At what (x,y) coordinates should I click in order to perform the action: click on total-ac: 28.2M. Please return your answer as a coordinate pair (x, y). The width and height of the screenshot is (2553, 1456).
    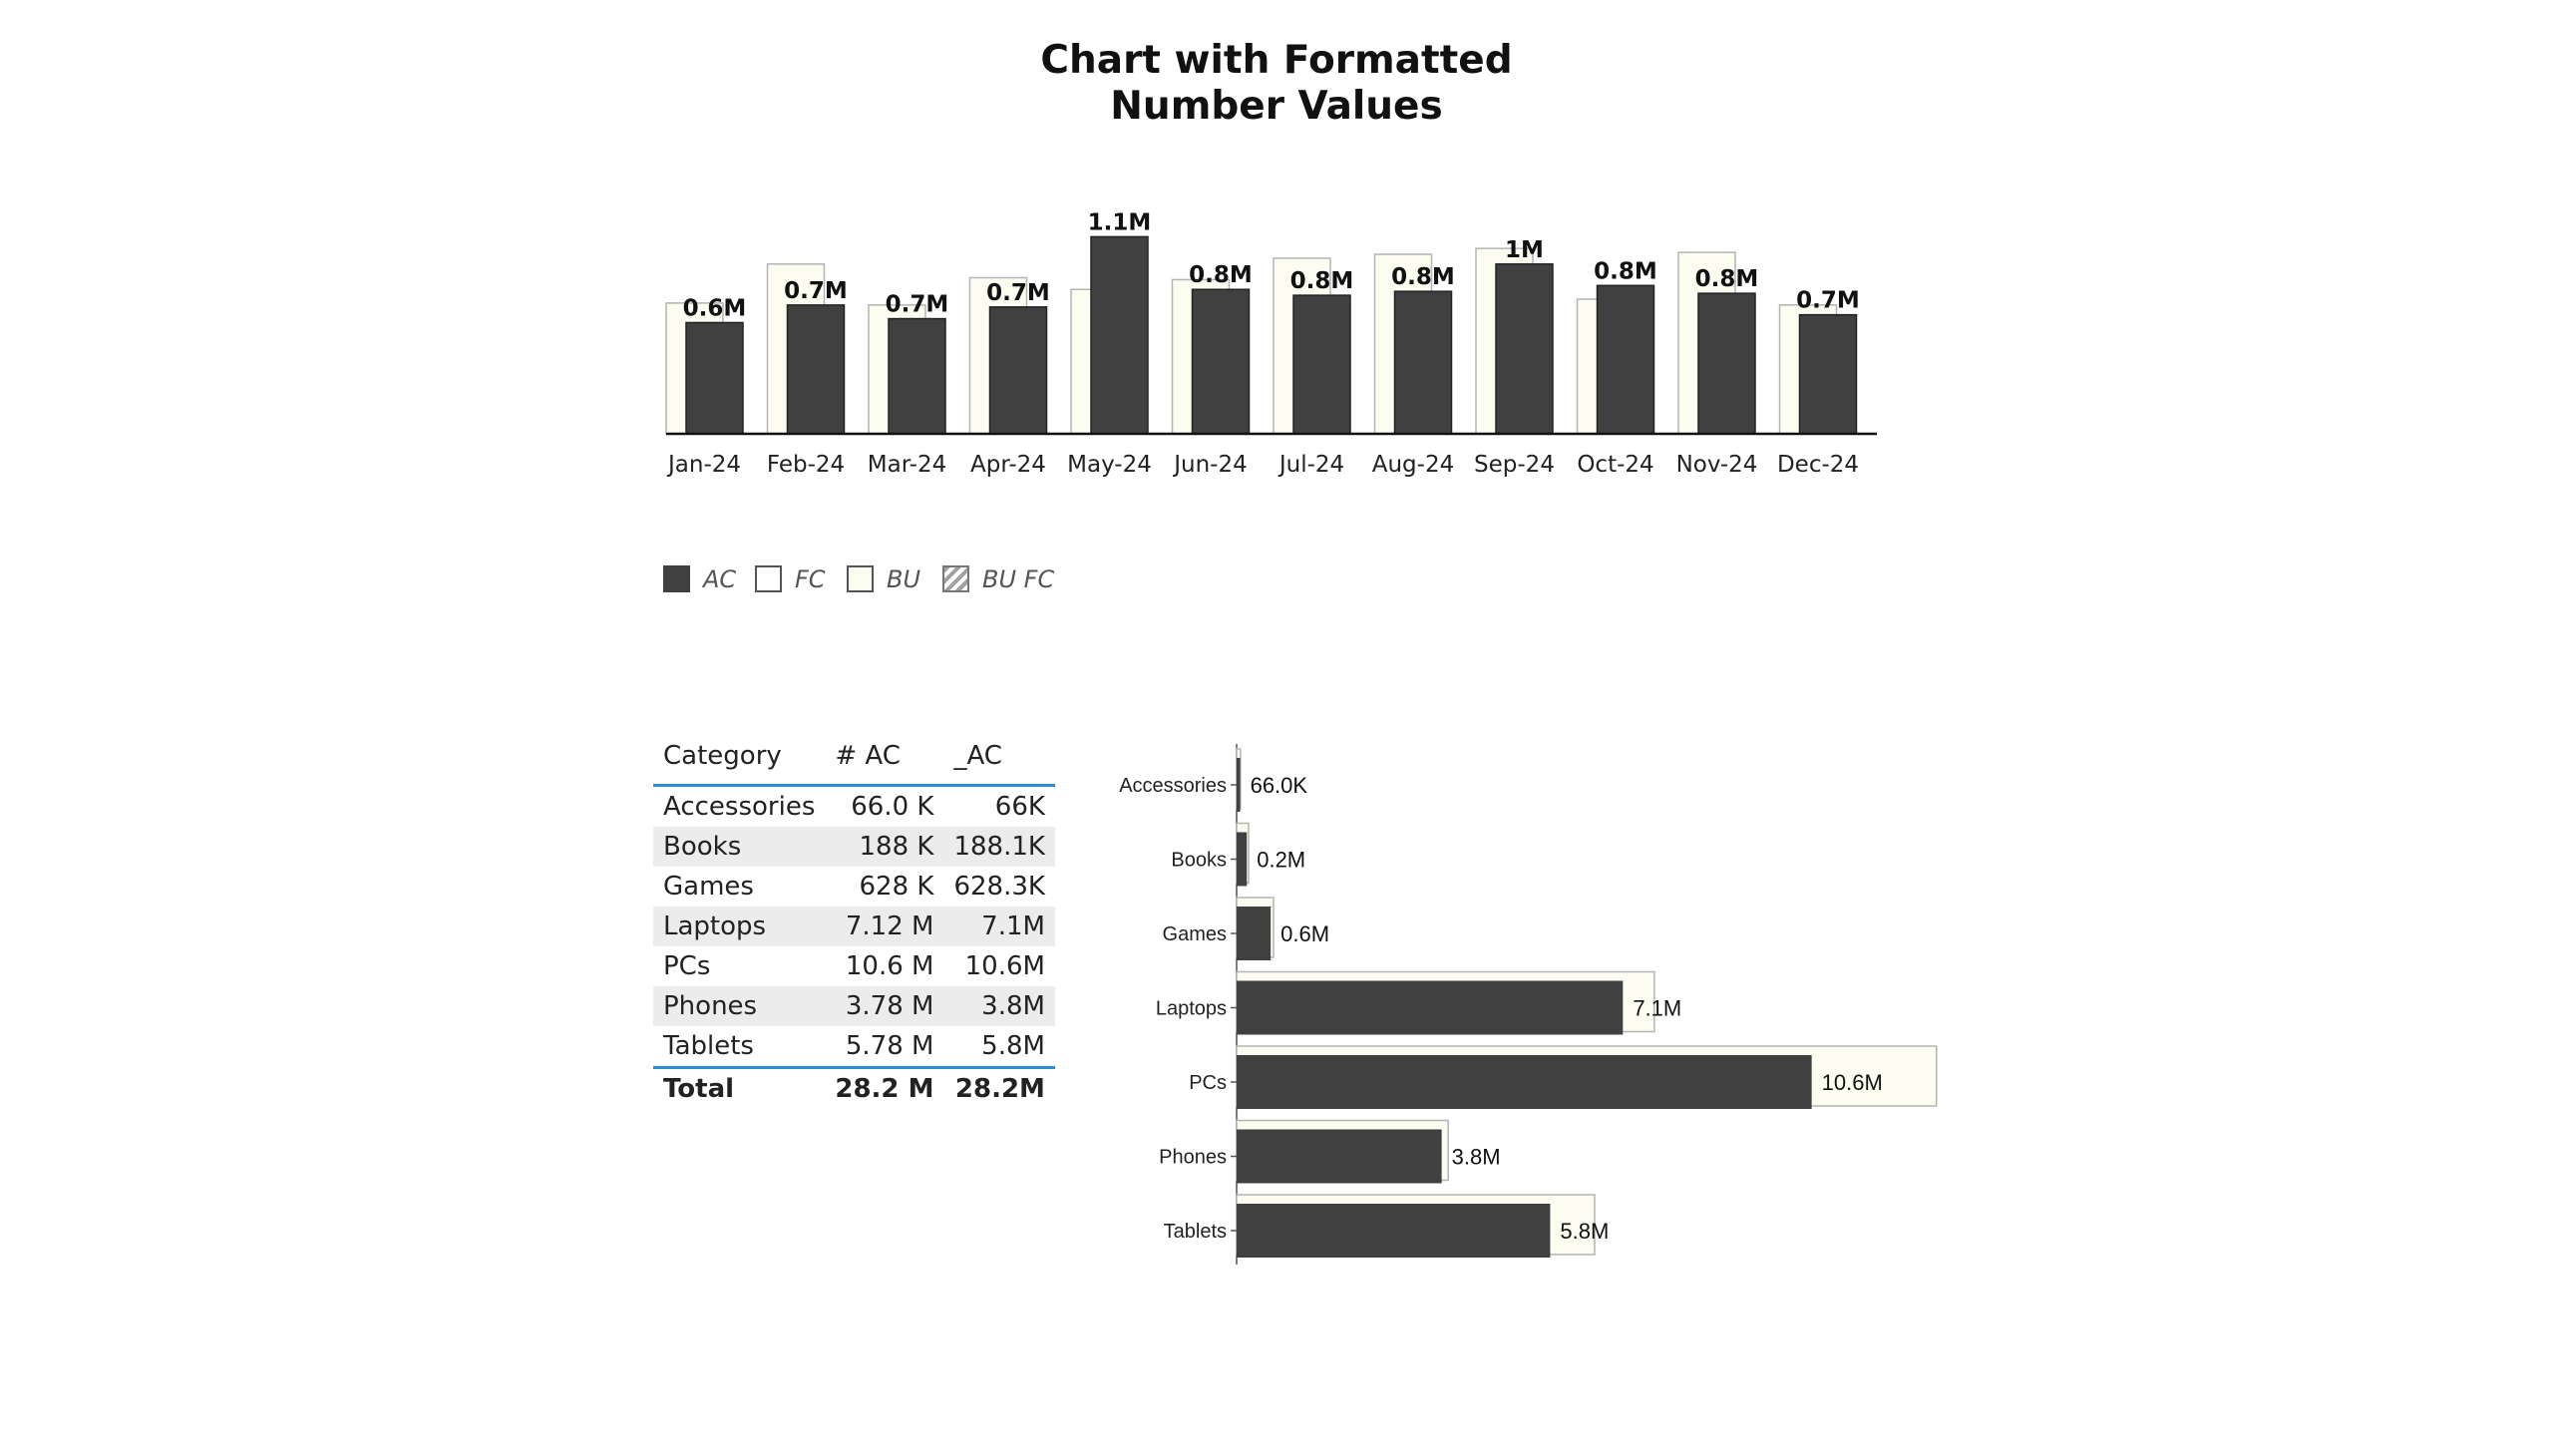
    Looking at the image, I should click on (999, 1087).